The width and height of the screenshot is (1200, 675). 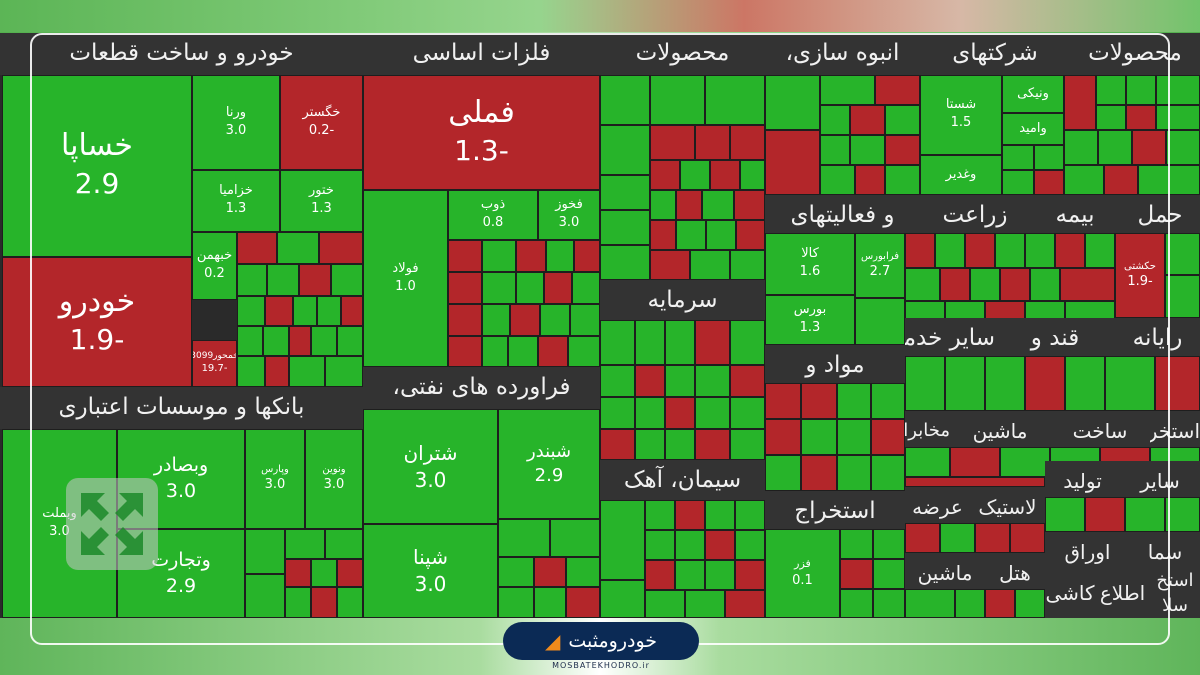 What do you see at coordinates (97, 322) in the screenshot?
I see `tile-khodro: خودرو 1.9-` at bounding box center [97, 322].